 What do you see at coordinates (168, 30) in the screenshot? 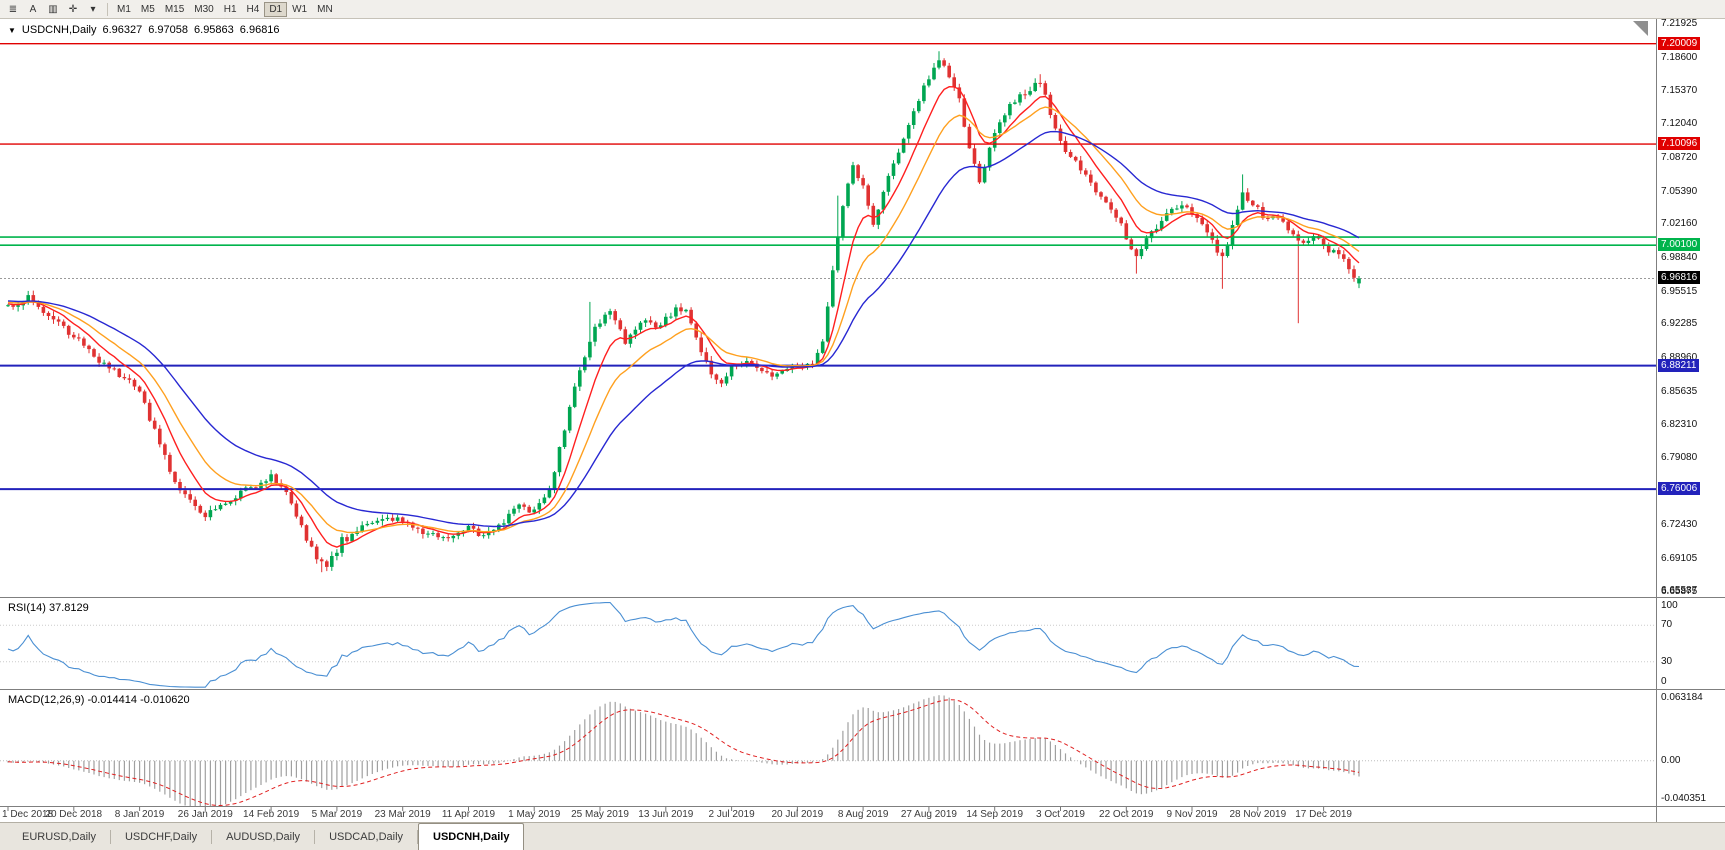
I see `high-value: 6.97058` at bounding box center [168, 30].